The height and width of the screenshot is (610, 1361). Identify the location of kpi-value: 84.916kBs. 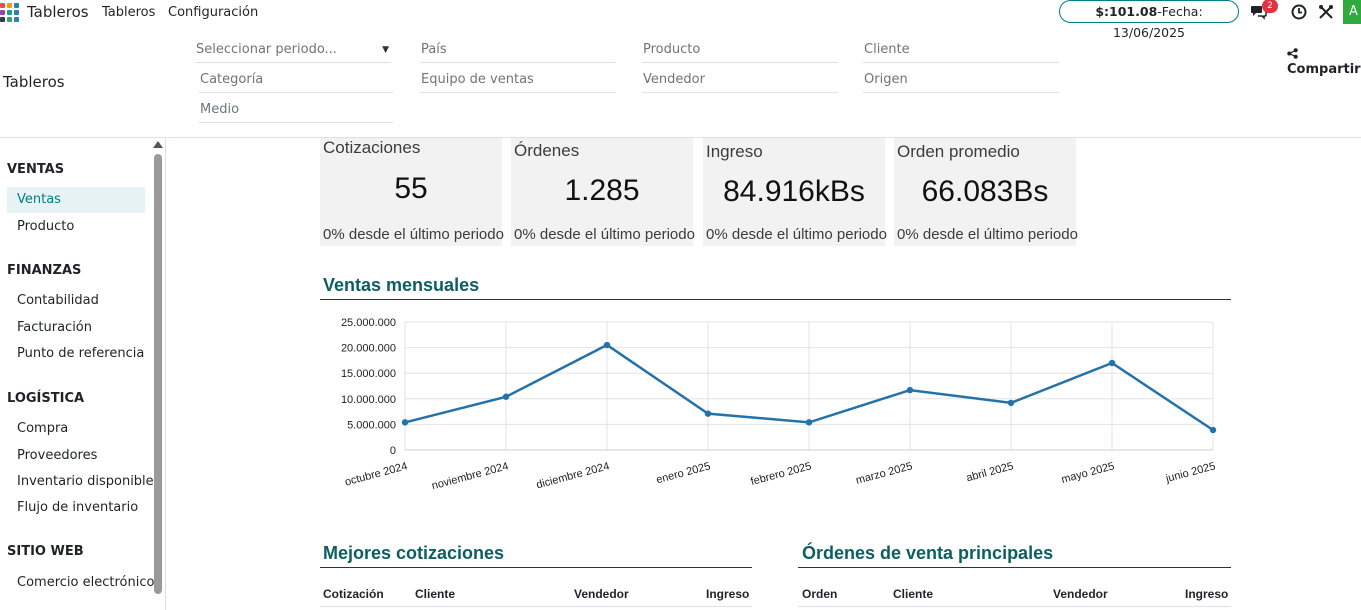
(794, 191).